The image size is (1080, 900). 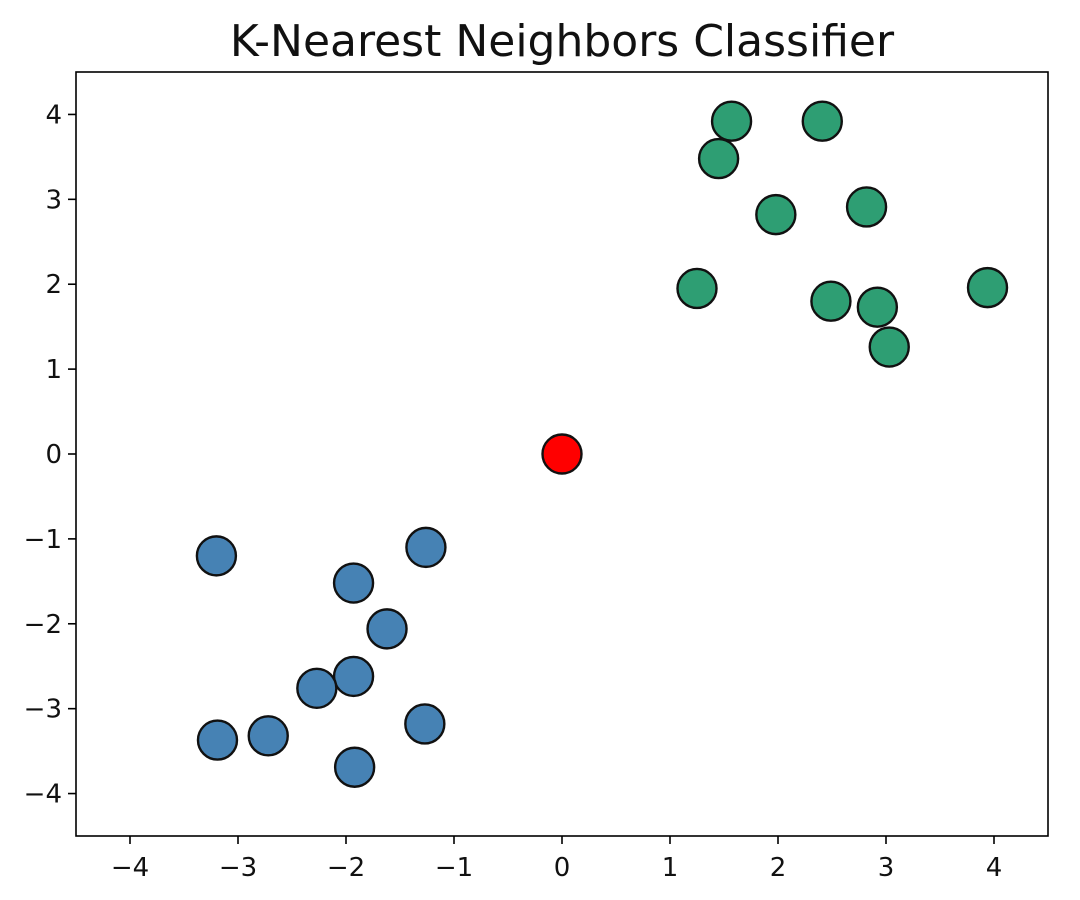 I want to click on y-tick-label: 1, so click(x=53, y=370).